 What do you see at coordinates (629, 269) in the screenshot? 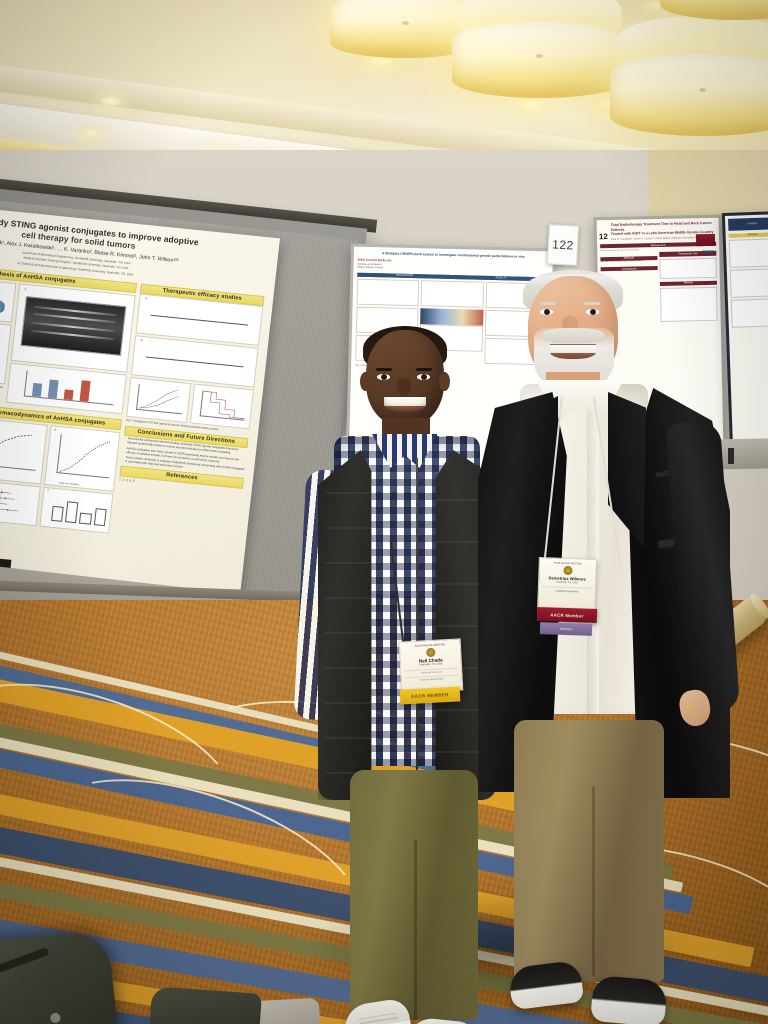
I see `poster-right-section-conclusions: Conclusions` at bounding box center [629, 269].